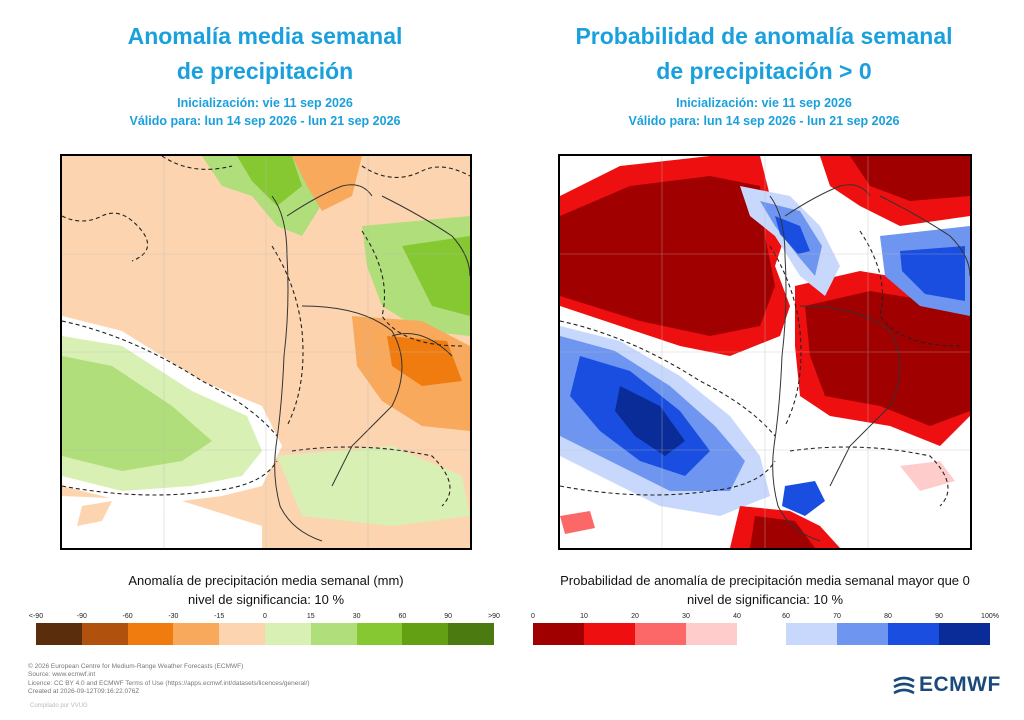 This screenshot has height=720, width=1024. I want to click on right-colorbar-high-ticks: 60 70 80 90 100%, so click(890, 618).